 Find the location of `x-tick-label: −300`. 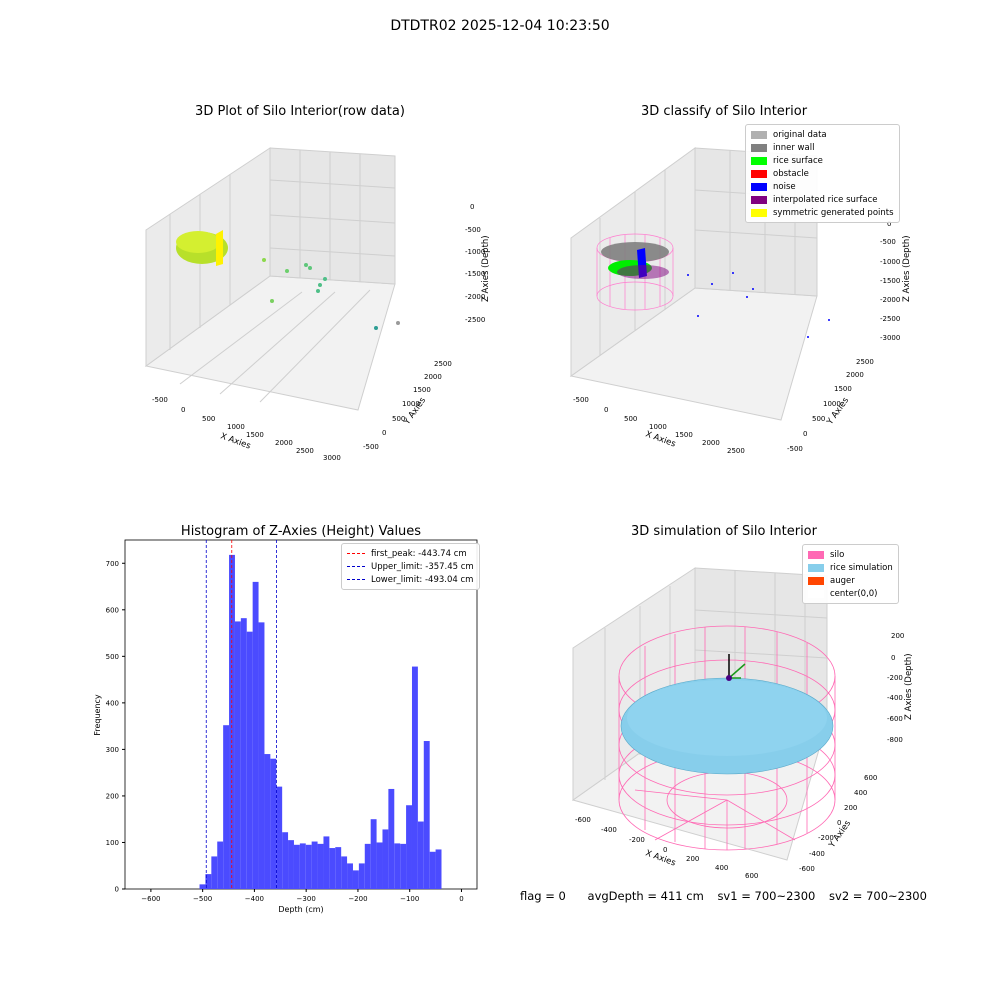

x-tick-label: −300 is located at coordinates (306, 899).